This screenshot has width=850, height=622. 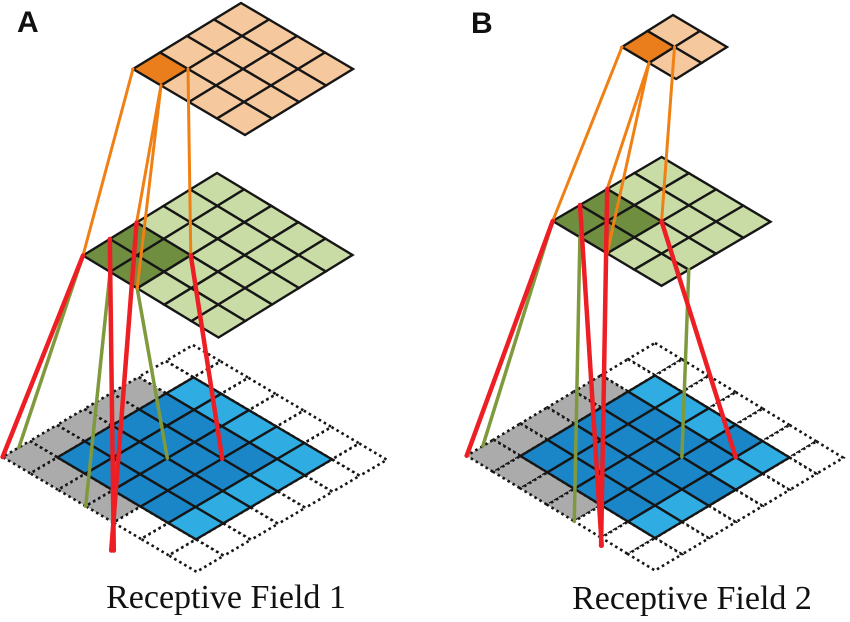 I want to click on panel-a-layer2-feature-map, so click(x=217, y=255).